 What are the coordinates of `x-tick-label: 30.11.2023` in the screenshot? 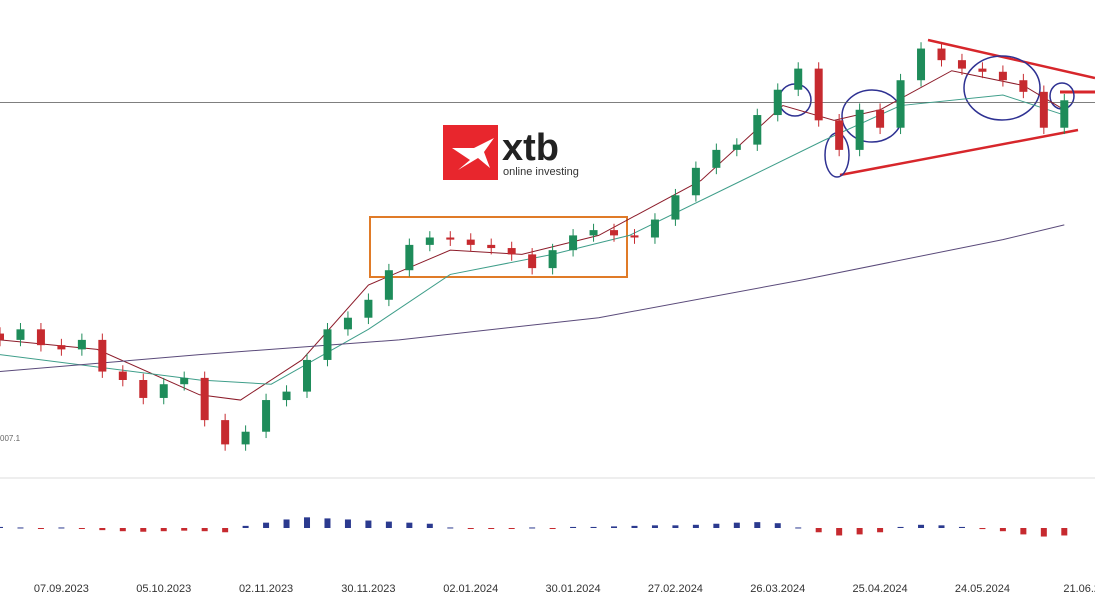 It's located at (368, 589).